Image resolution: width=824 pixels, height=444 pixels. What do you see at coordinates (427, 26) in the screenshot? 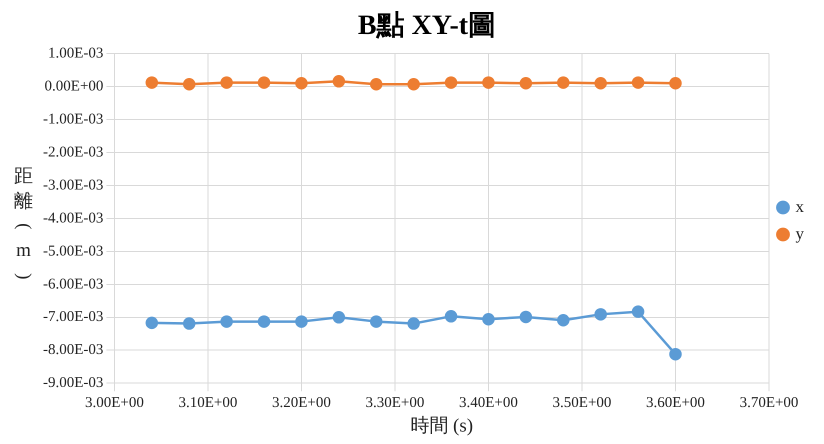
I see `chart-title: B點 XY-t圖` at bounding box center [427, 26].